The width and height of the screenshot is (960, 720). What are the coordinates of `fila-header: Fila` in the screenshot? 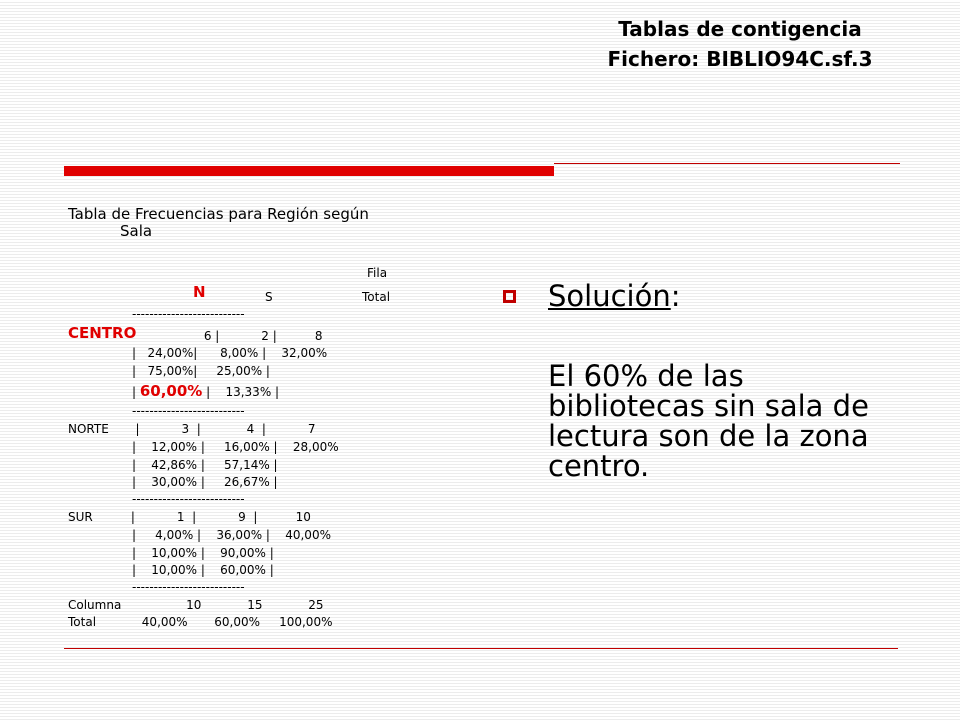 It's located at (377, 273).